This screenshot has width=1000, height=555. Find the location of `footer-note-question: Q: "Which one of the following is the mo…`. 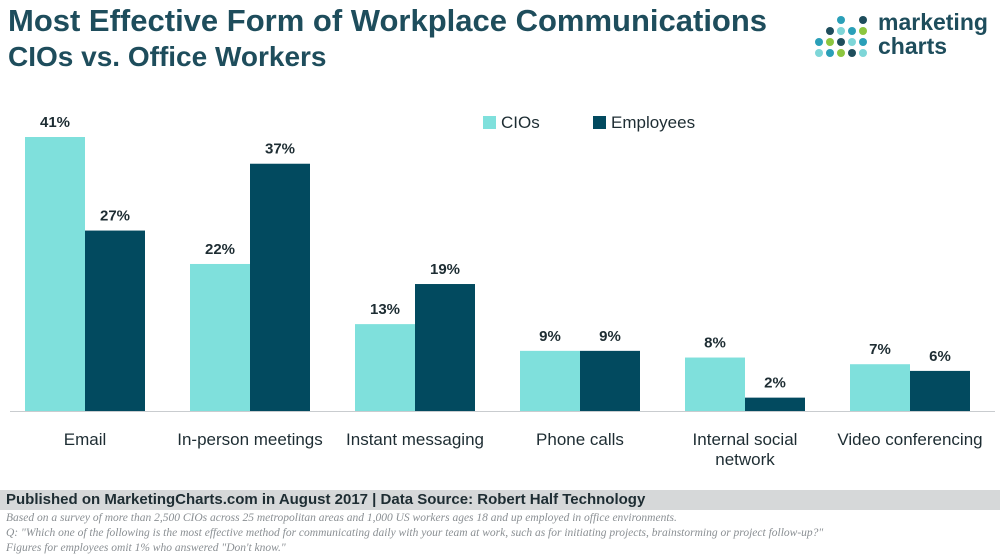

footer-note-question: Q: "Which one of the following is the mo… is located at coordinates (415, 533).